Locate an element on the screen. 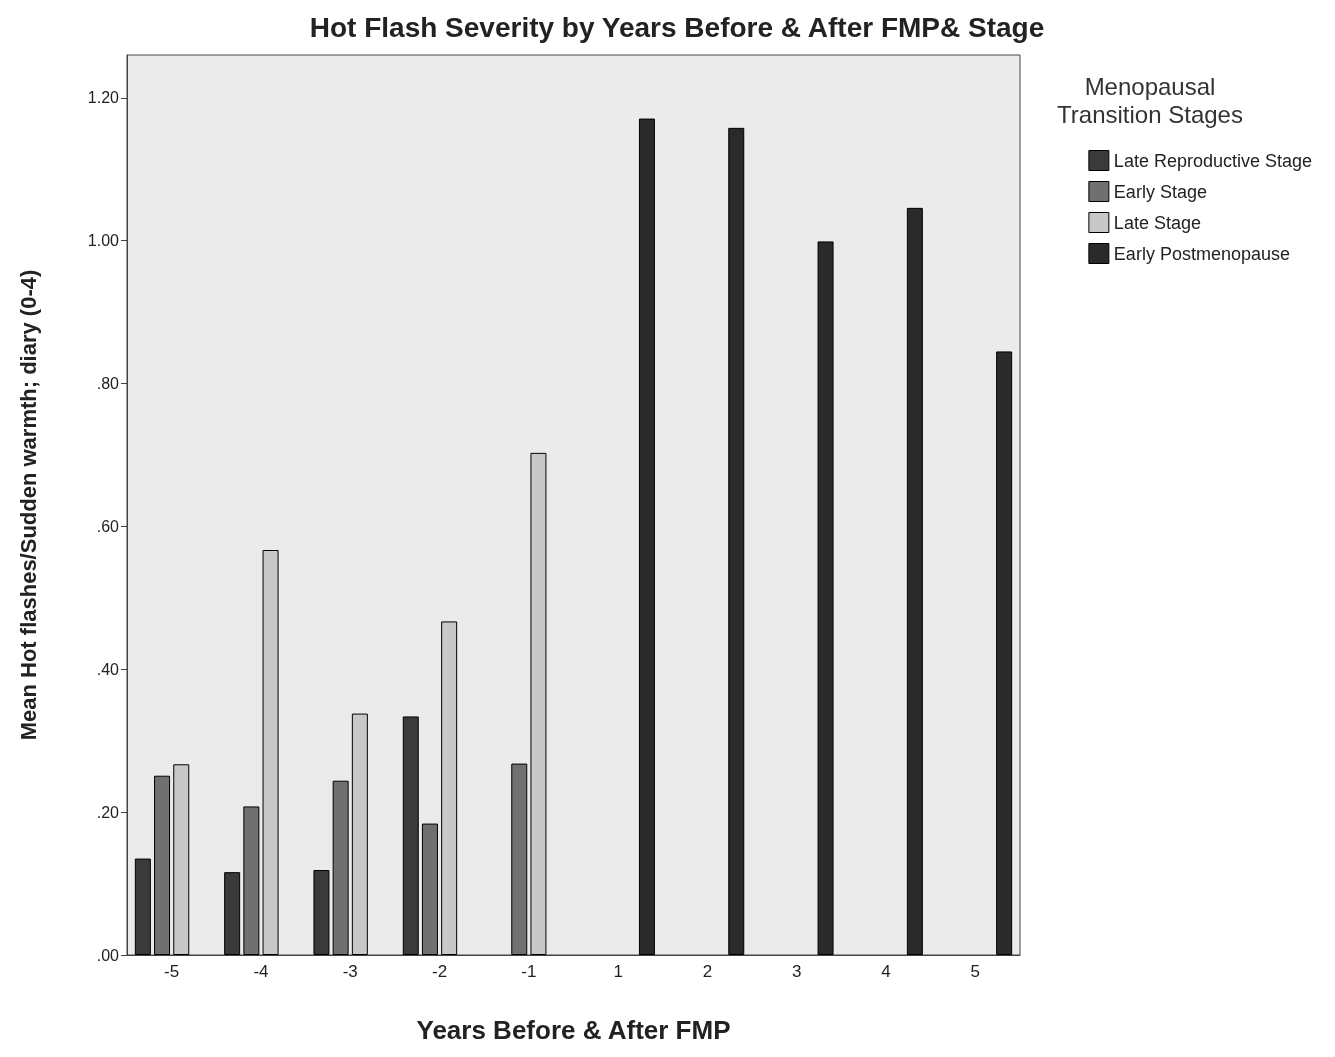 The image size is (1335, 1057). x-tick-label: 1 is located at coordinates (618, 971).